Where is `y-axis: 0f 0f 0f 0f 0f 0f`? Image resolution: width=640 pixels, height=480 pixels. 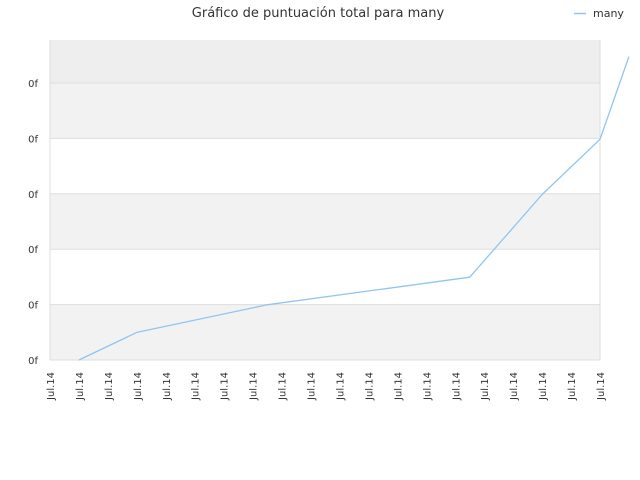 y-axis: 0f 0f 0f 0f 0f 0f is located at coordinates (33, 223).